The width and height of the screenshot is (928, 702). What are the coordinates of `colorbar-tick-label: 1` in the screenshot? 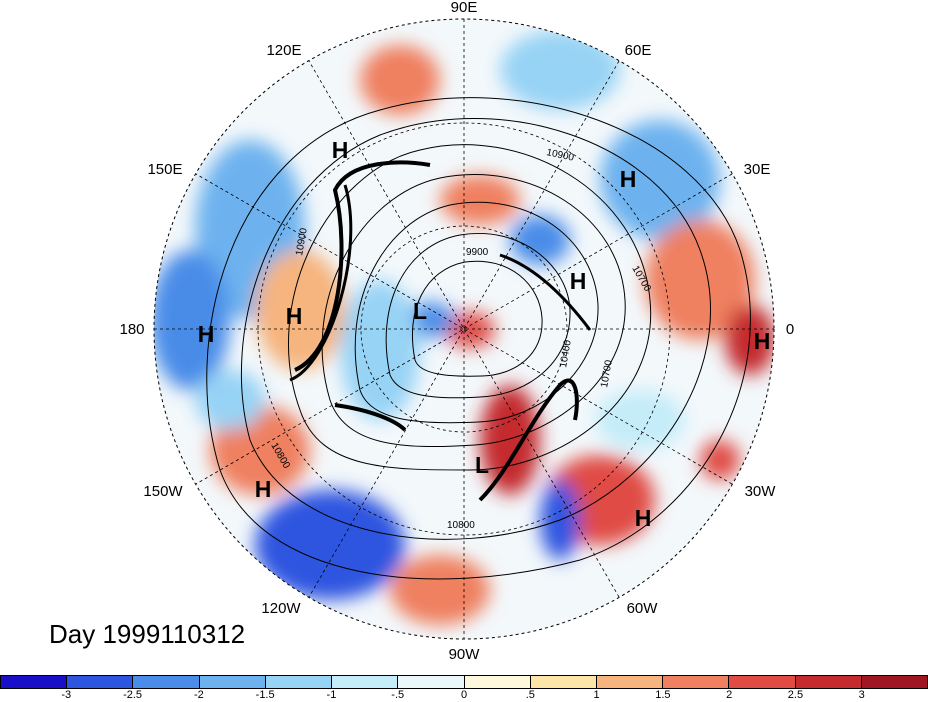 It's located at (596, 695).